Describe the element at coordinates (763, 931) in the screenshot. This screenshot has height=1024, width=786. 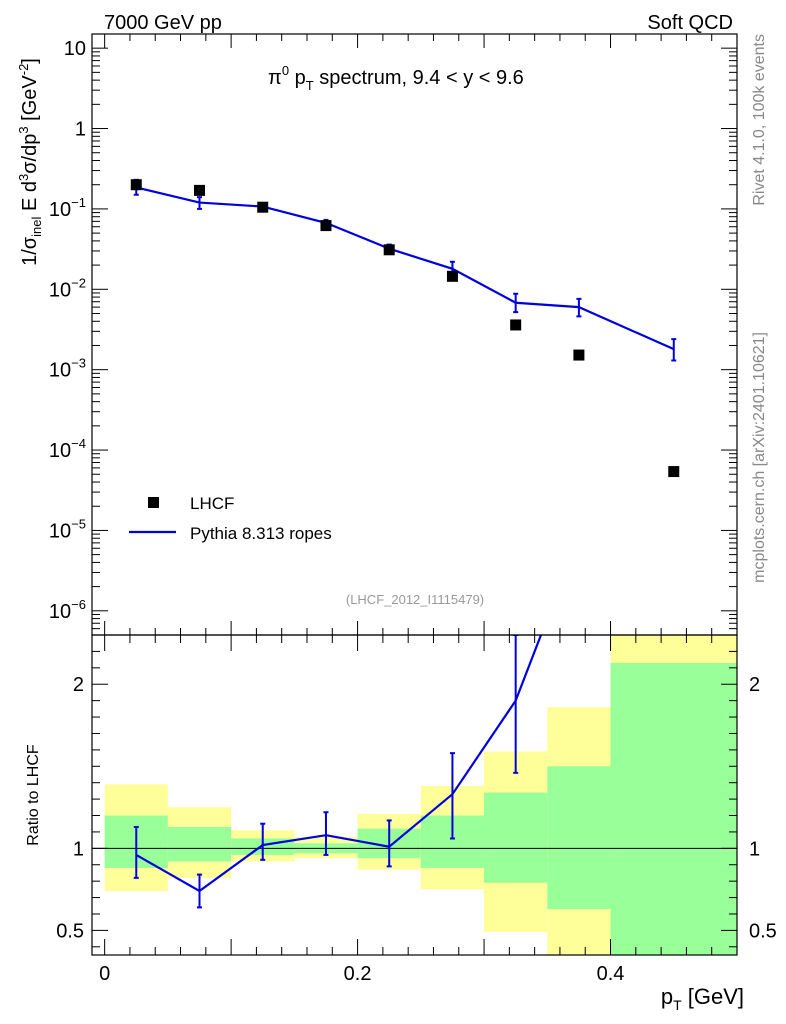
I see `ratio-y-tick-label-right: 0.5` at that location.